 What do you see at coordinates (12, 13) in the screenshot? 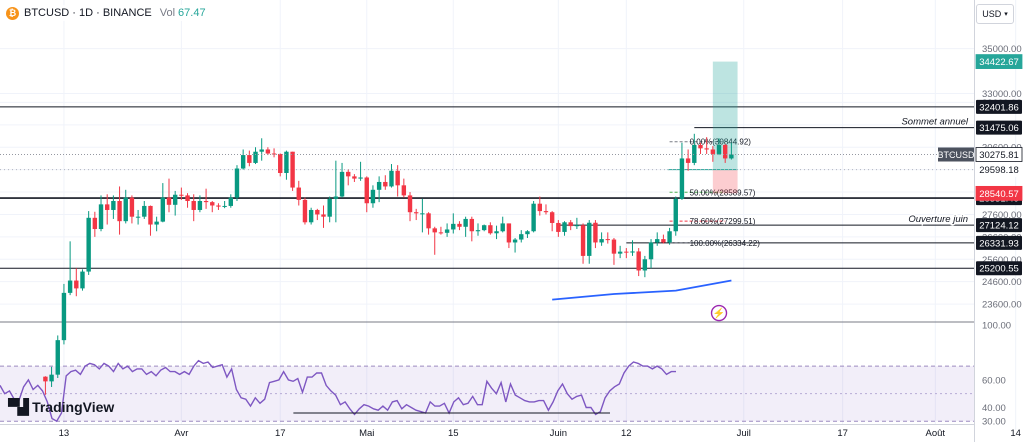
I see `bitcoin-logo-icon: ₿` at bounding box center [12, 13].